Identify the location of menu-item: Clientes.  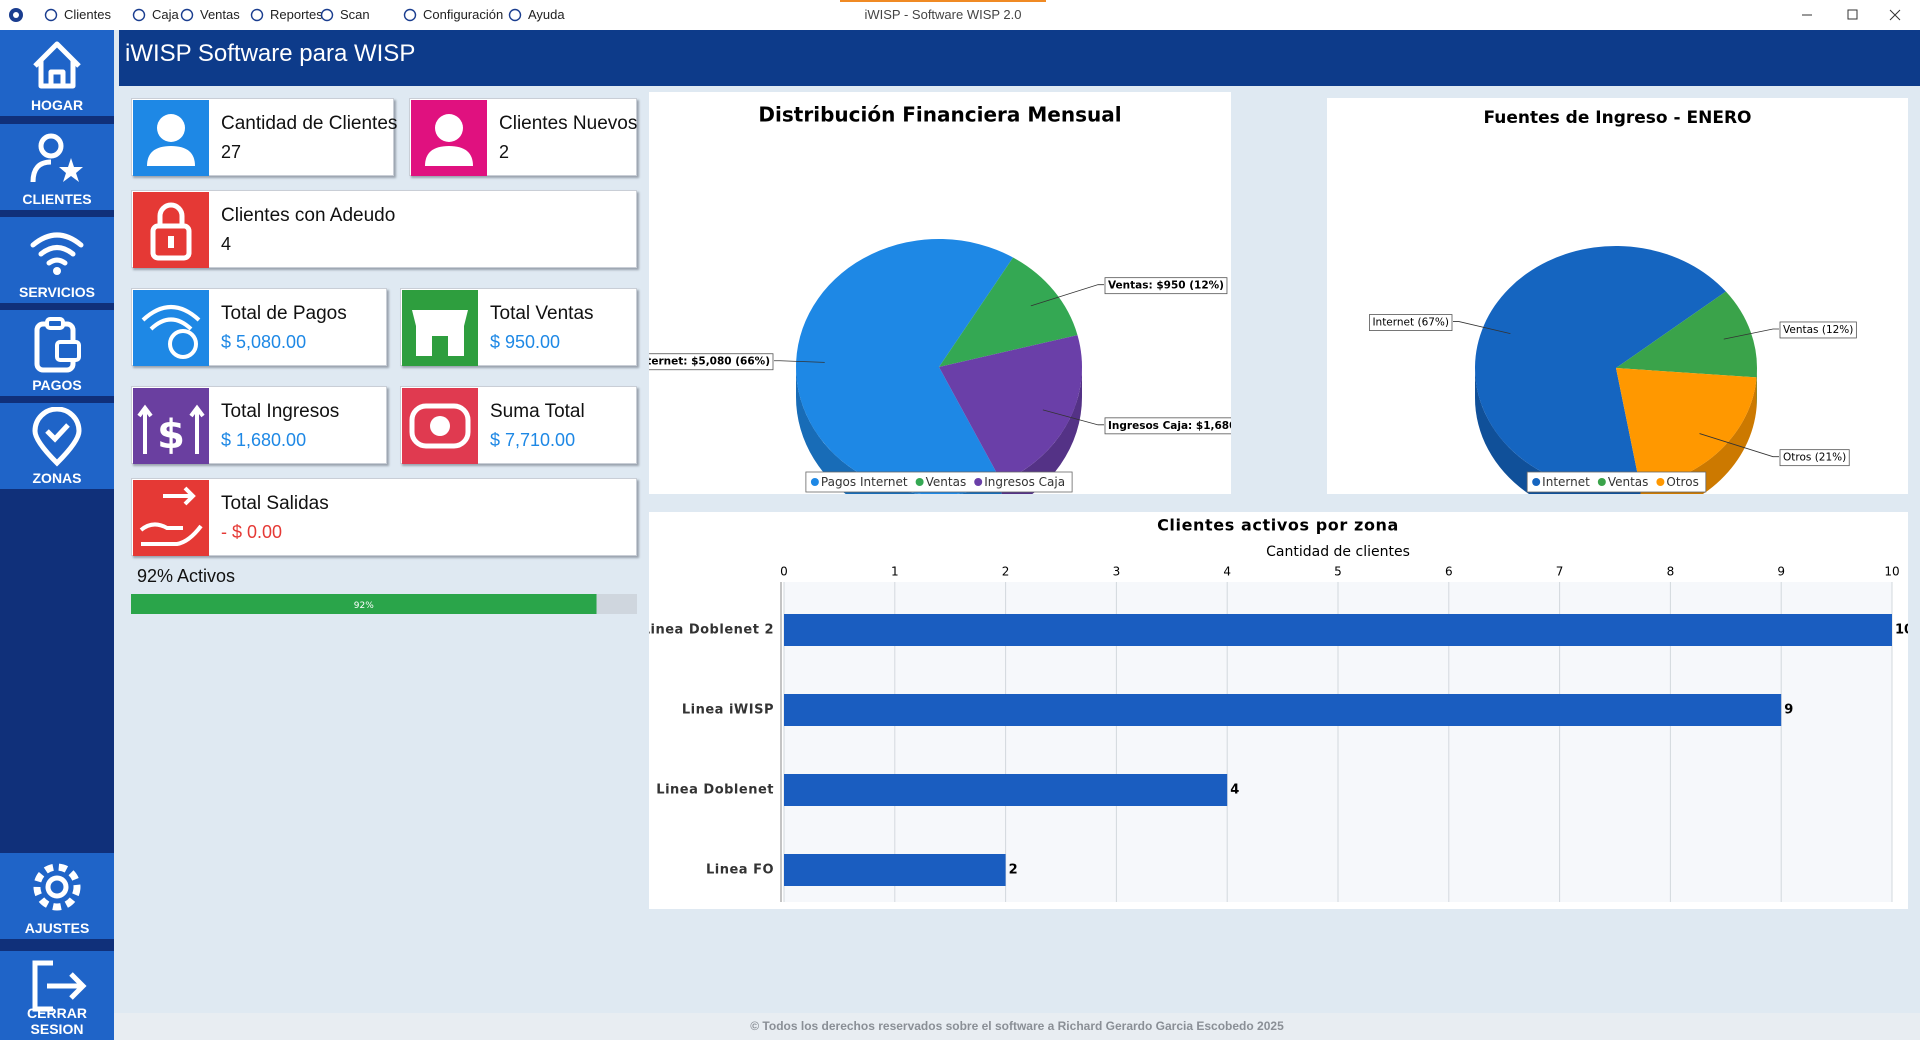
(77, 14).